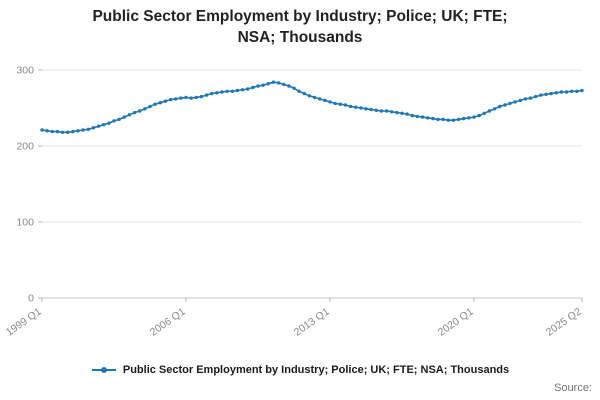 This screenshot has height=400, width=600. I want to click on source-label: Source:, so click(573, 388).